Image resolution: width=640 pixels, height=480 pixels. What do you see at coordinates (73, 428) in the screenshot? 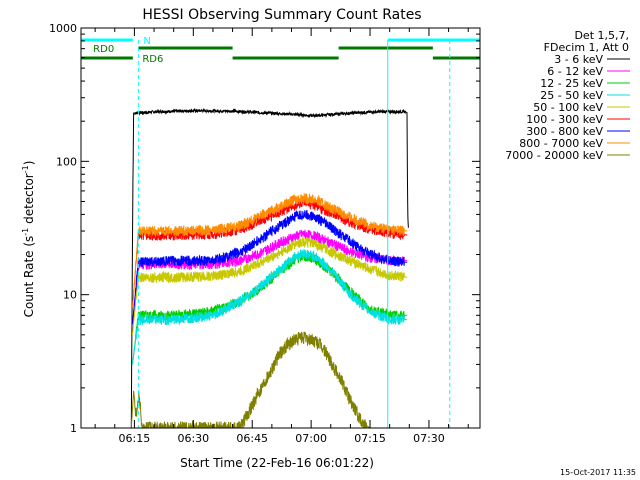
I see `y-tick-label: 1` at bounding box center [73, 428].